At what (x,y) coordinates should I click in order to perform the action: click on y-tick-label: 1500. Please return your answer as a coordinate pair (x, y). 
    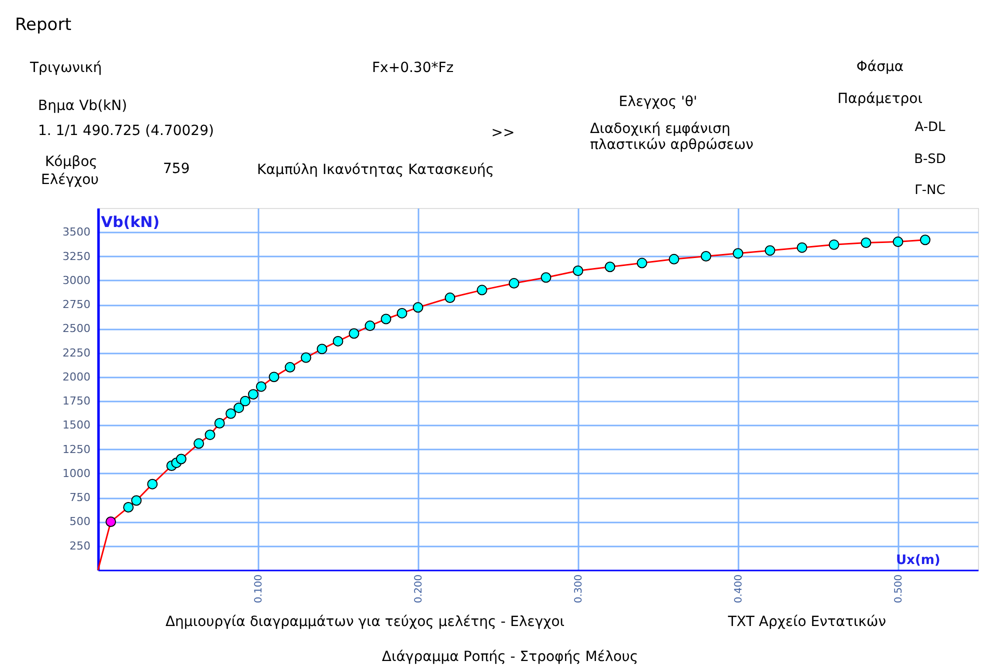
    Looking at the image, I should click on (76, 425).